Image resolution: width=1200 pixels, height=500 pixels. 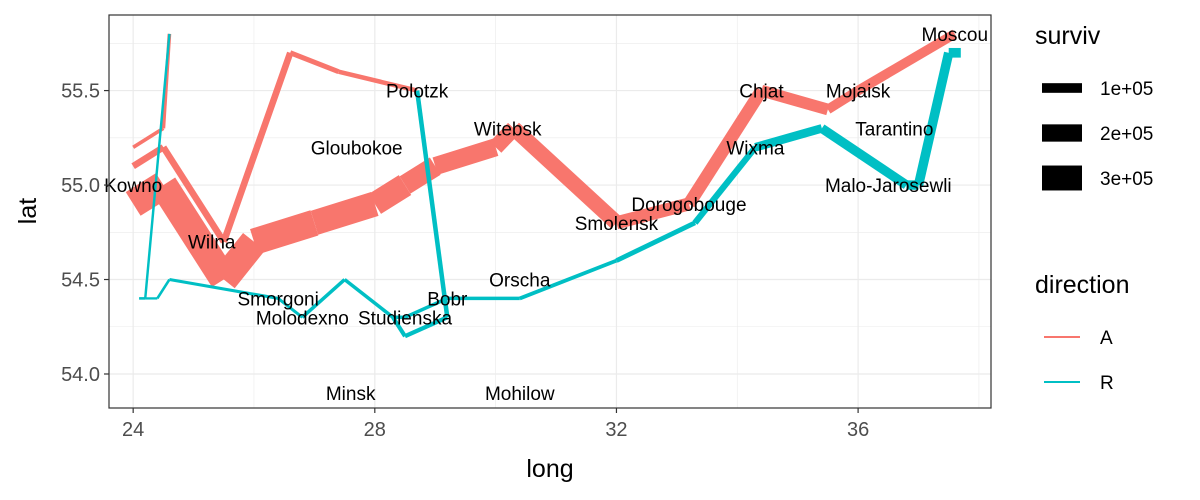 I want to click on city-label: Malo-Jarosewli, so click(x=888, y=186).